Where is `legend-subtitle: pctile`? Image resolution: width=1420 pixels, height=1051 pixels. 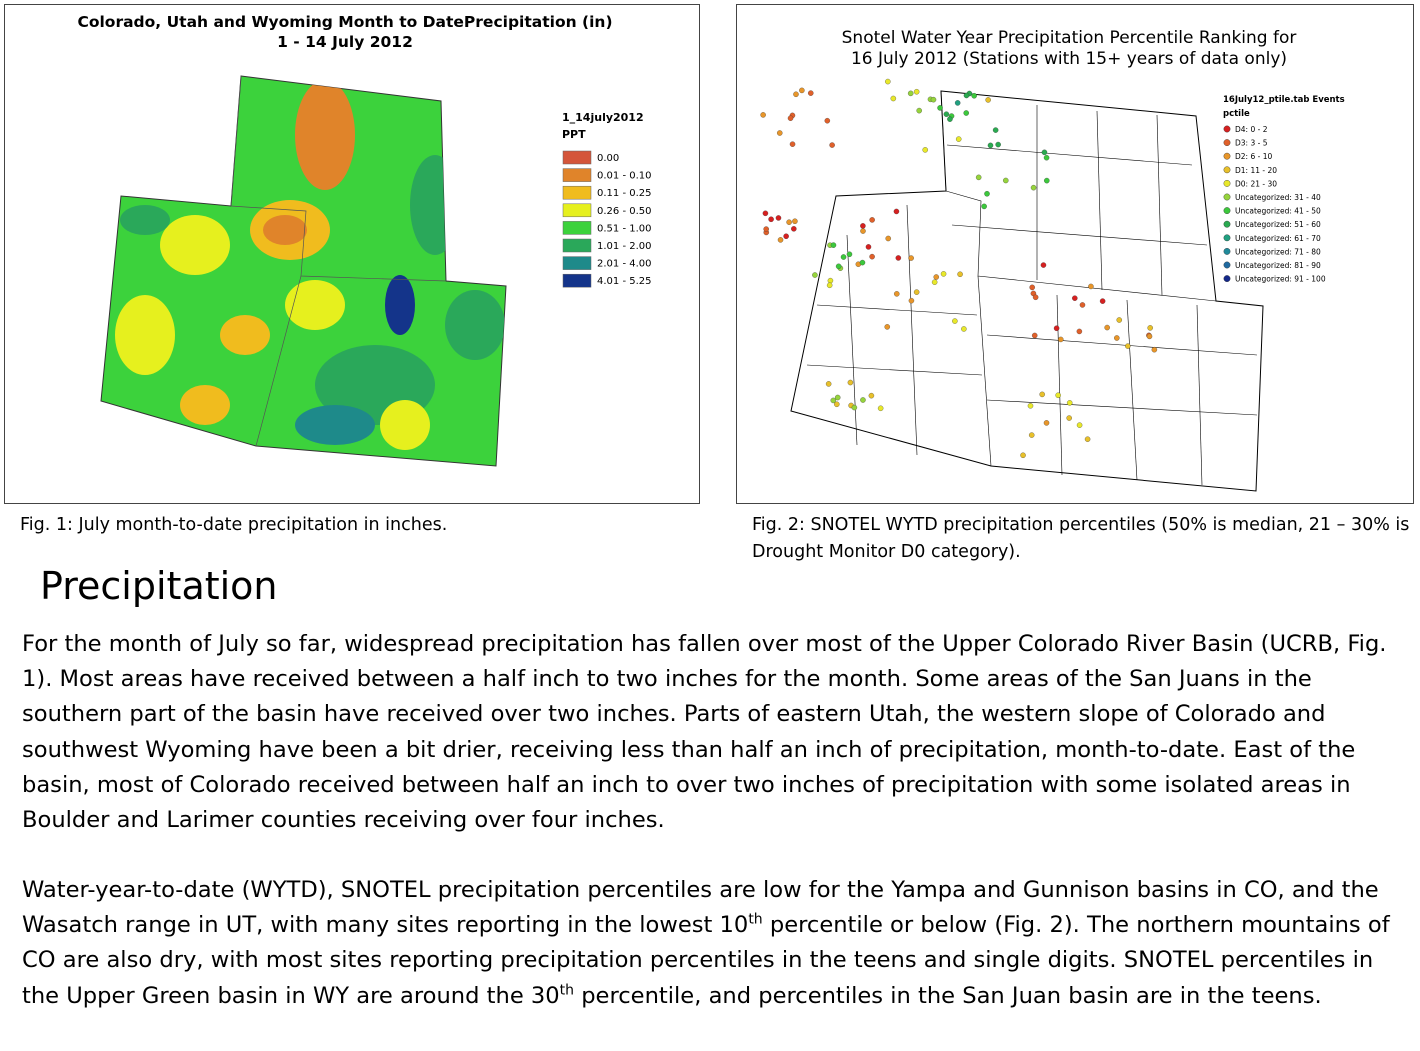
legend-subtitle: pctile is located at coordinates (1236, 114).